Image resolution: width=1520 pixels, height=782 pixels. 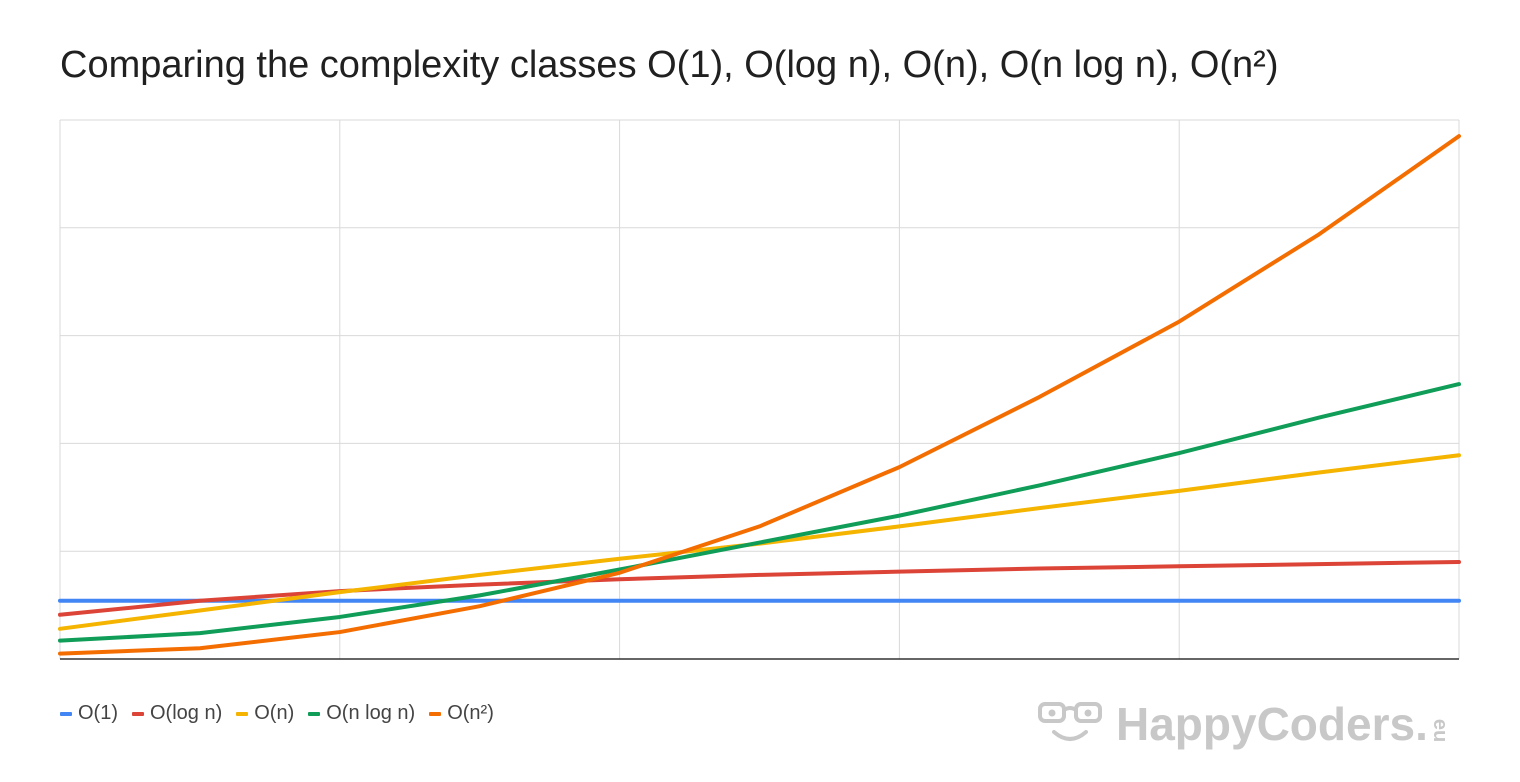 What do you see at coordinates (1272, 724) in the screenshot?
I see `watermark-text: HappyCoders.` at bounding box center [1272, 724].